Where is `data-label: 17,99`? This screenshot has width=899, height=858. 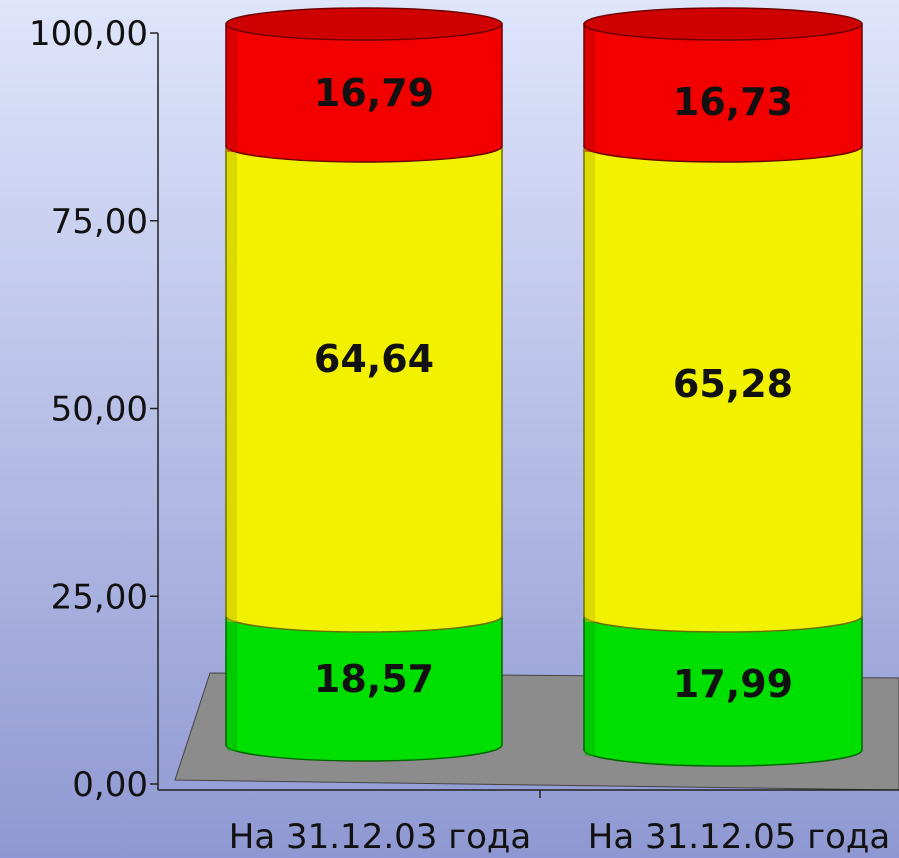 data-label: 17,99 is located at coordinates (733, 684).